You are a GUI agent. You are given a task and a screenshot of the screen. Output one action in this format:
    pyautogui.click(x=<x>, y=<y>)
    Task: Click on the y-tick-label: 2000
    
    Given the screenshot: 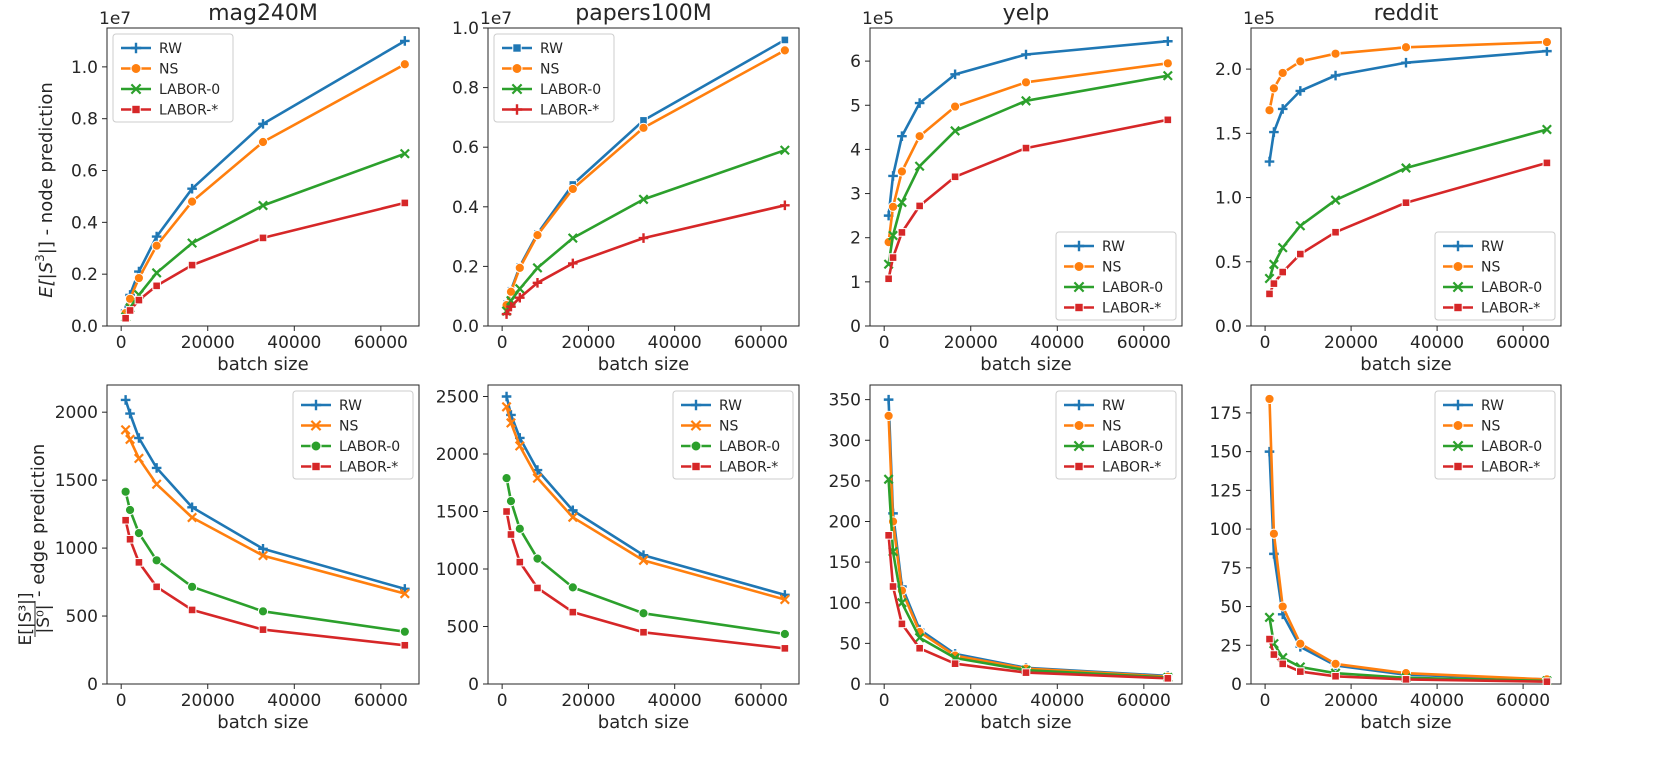 What is the action you would take?
    pyautogui.click(x=457, y=455)
    